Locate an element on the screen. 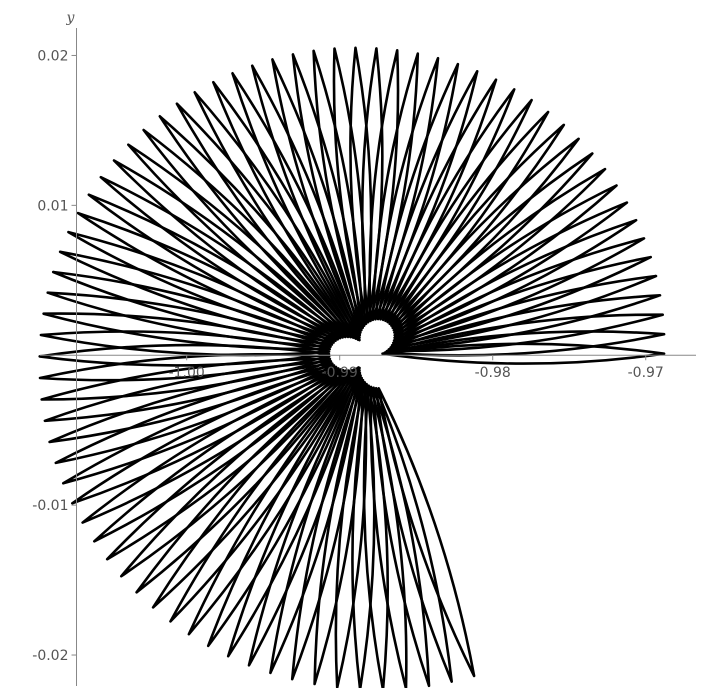 Image resolution: width=710 pixels, height=688 pixels. x-tick-label: -0.98 is located at coordinates (493, 373).